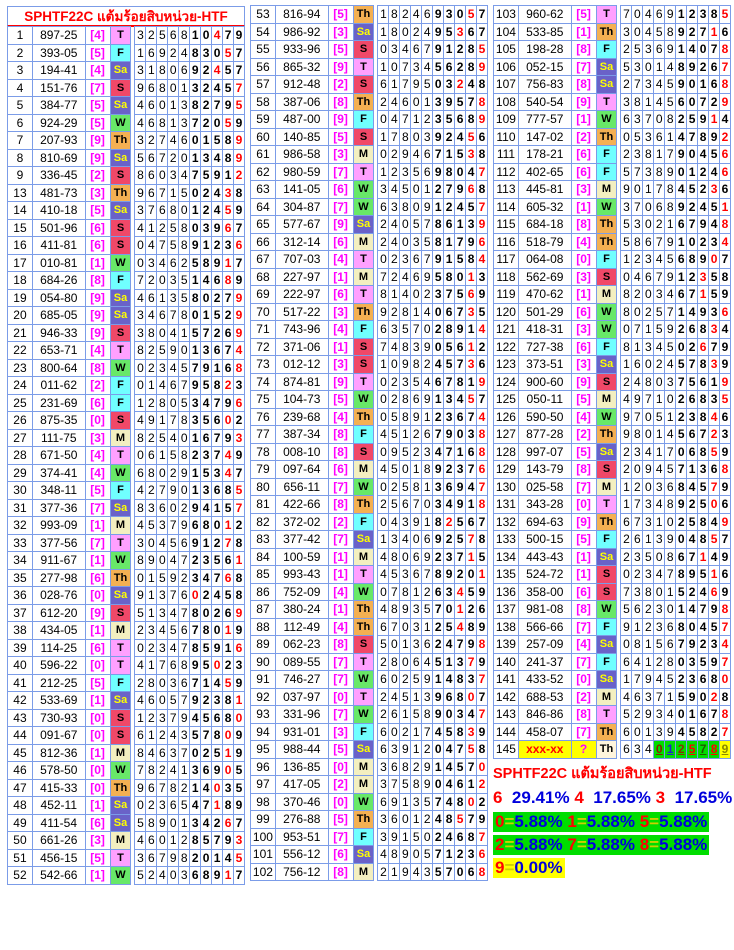  I want to click on table-row: 7 207-93 [9] Th 3 2 7 4 6 0 1 5 8 9, so click(126, 140).